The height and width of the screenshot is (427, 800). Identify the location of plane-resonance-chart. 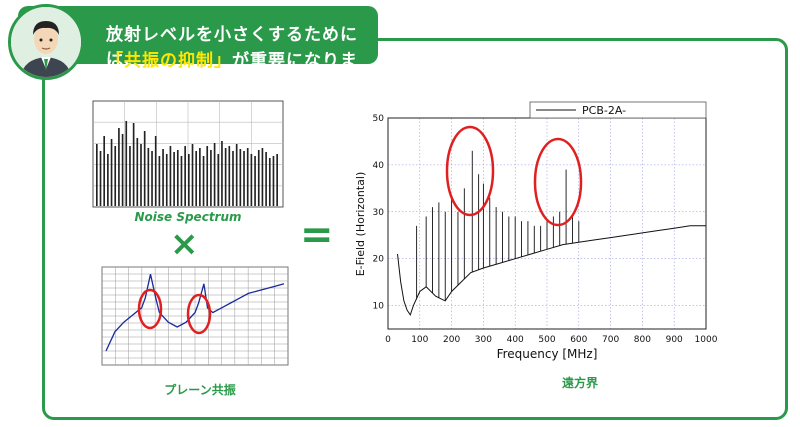
(192, 317).